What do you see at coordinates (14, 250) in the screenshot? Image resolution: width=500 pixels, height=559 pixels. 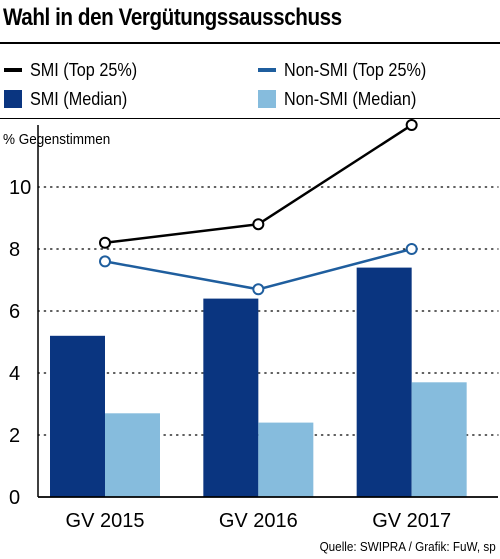 I see `y-tick-label-8: 8` at bounding box center [14, 250].